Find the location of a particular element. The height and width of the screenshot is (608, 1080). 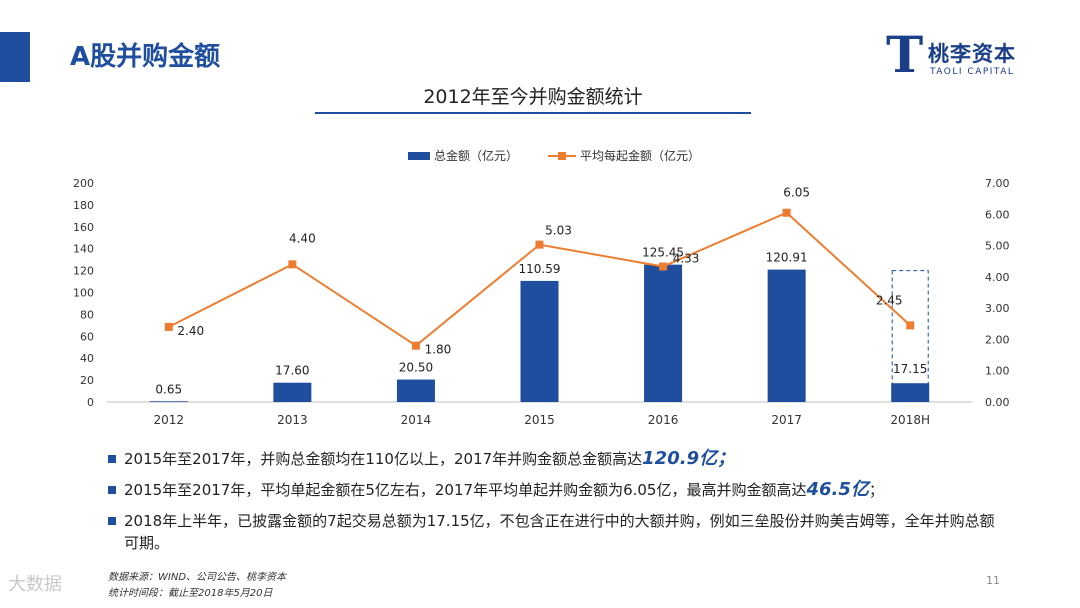

source-line: 数据来源：WIND、公司公告、桃李资本 is located at coordinates (197, 577).